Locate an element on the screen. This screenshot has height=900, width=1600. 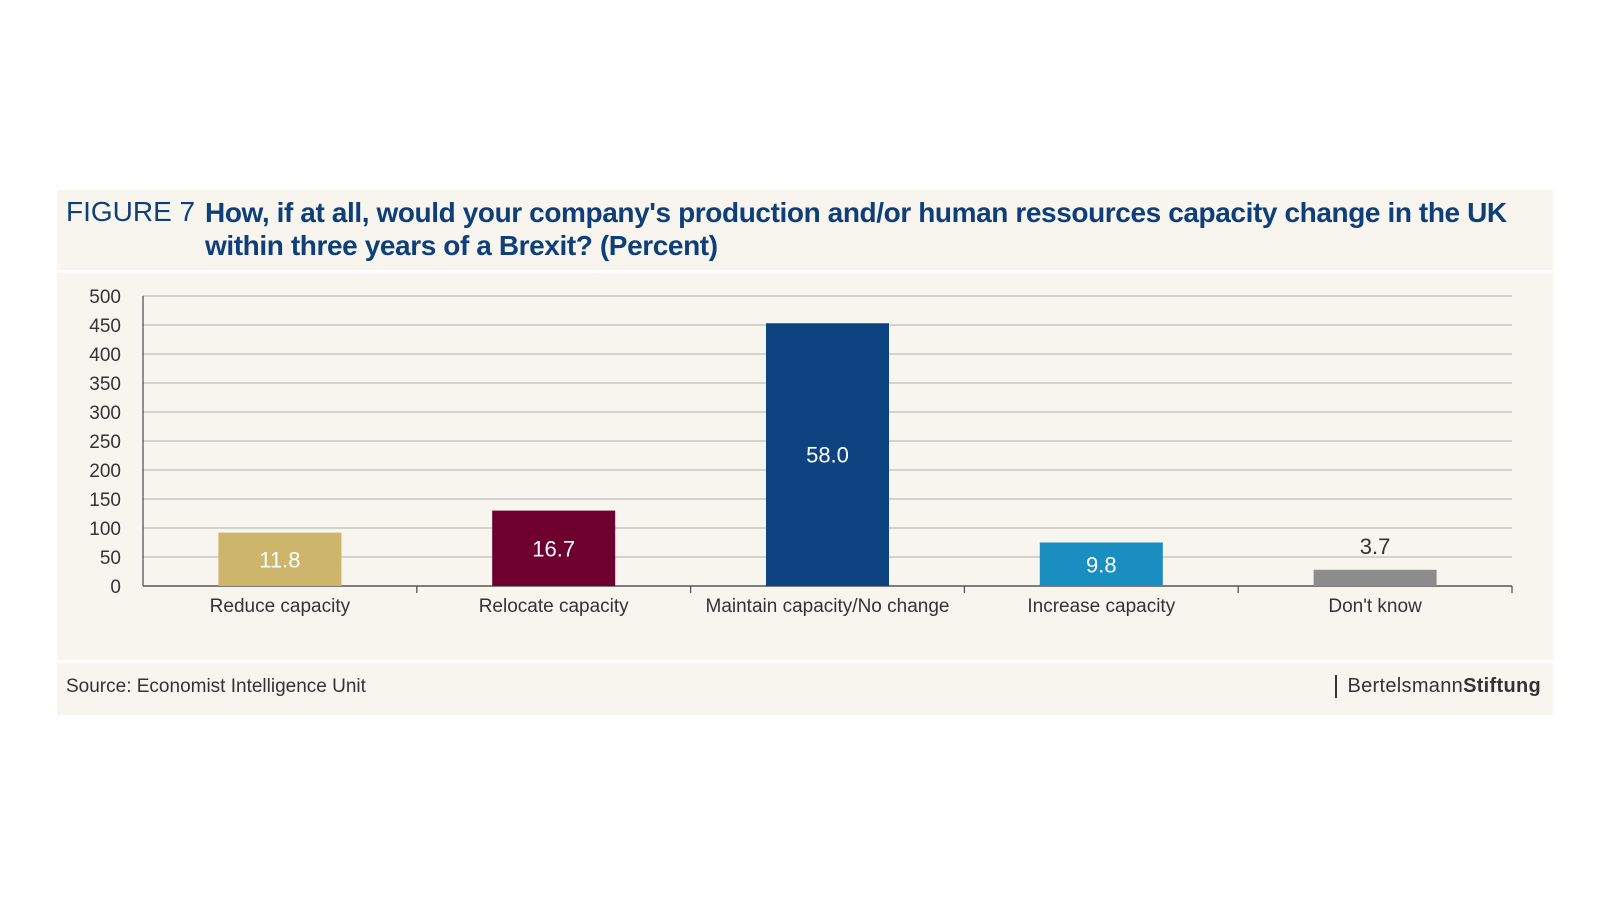
y-tick-label: 200 is located at coordinates (105, 471).